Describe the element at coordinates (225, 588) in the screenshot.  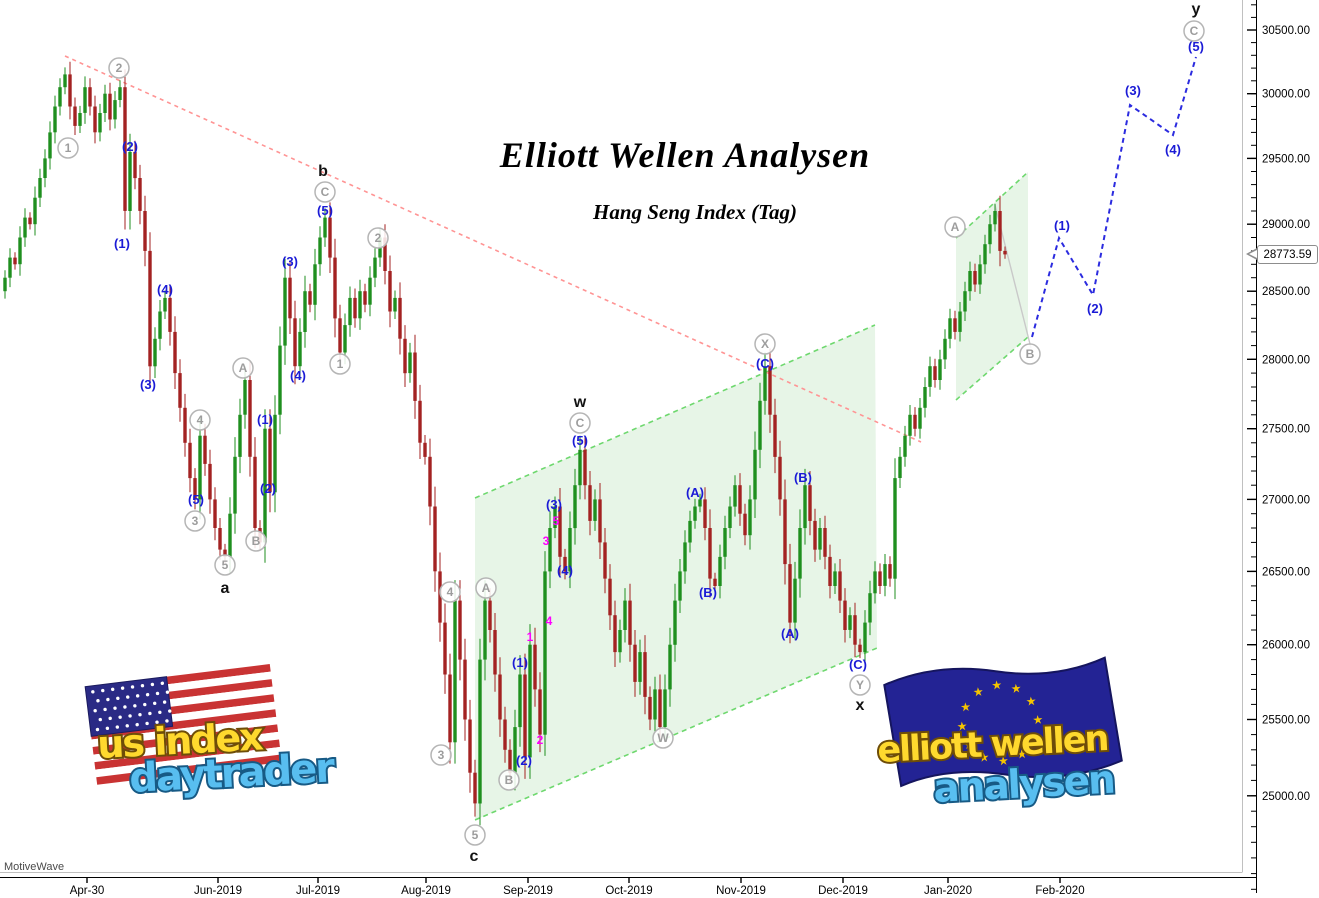
I see `wave-label: a` at that location.